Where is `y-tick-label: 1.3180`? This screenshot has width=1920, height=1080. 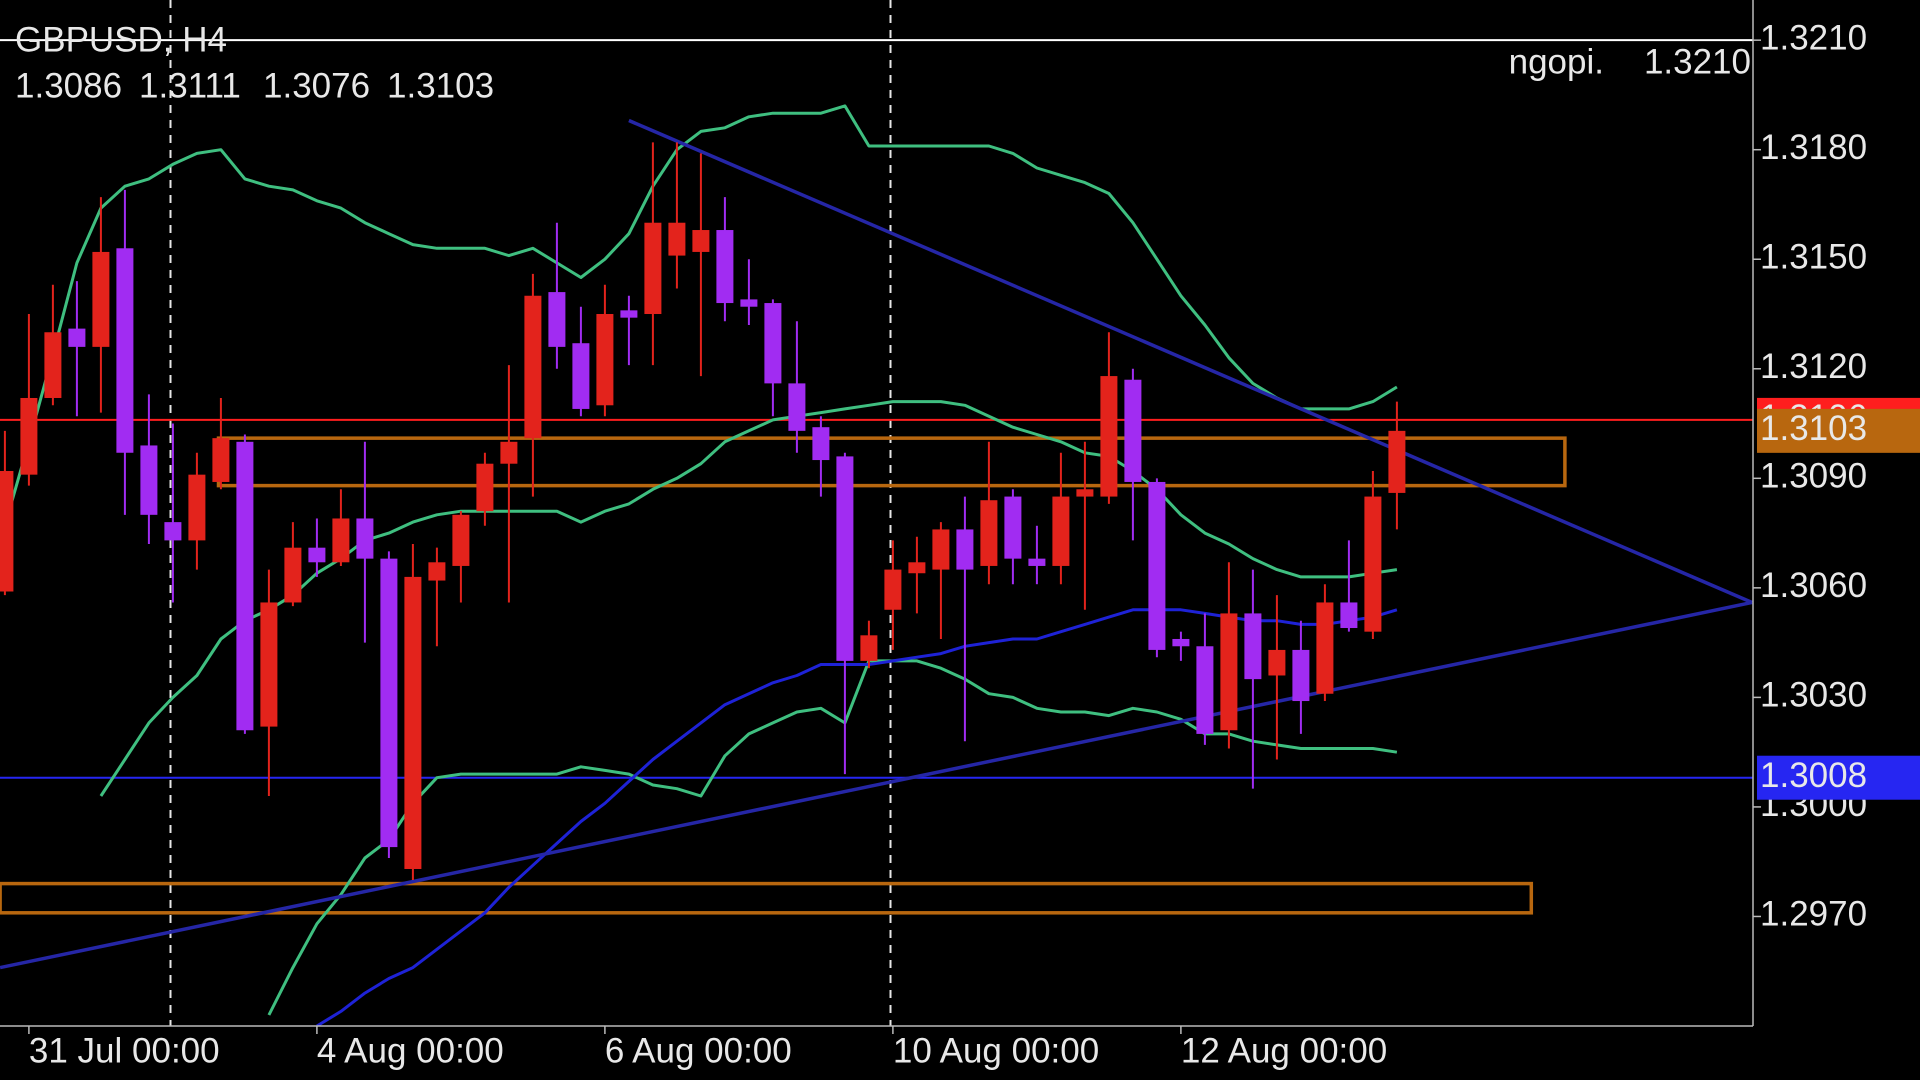
y-tick-label: 1.3180 is located at coordinates (1813, 147).